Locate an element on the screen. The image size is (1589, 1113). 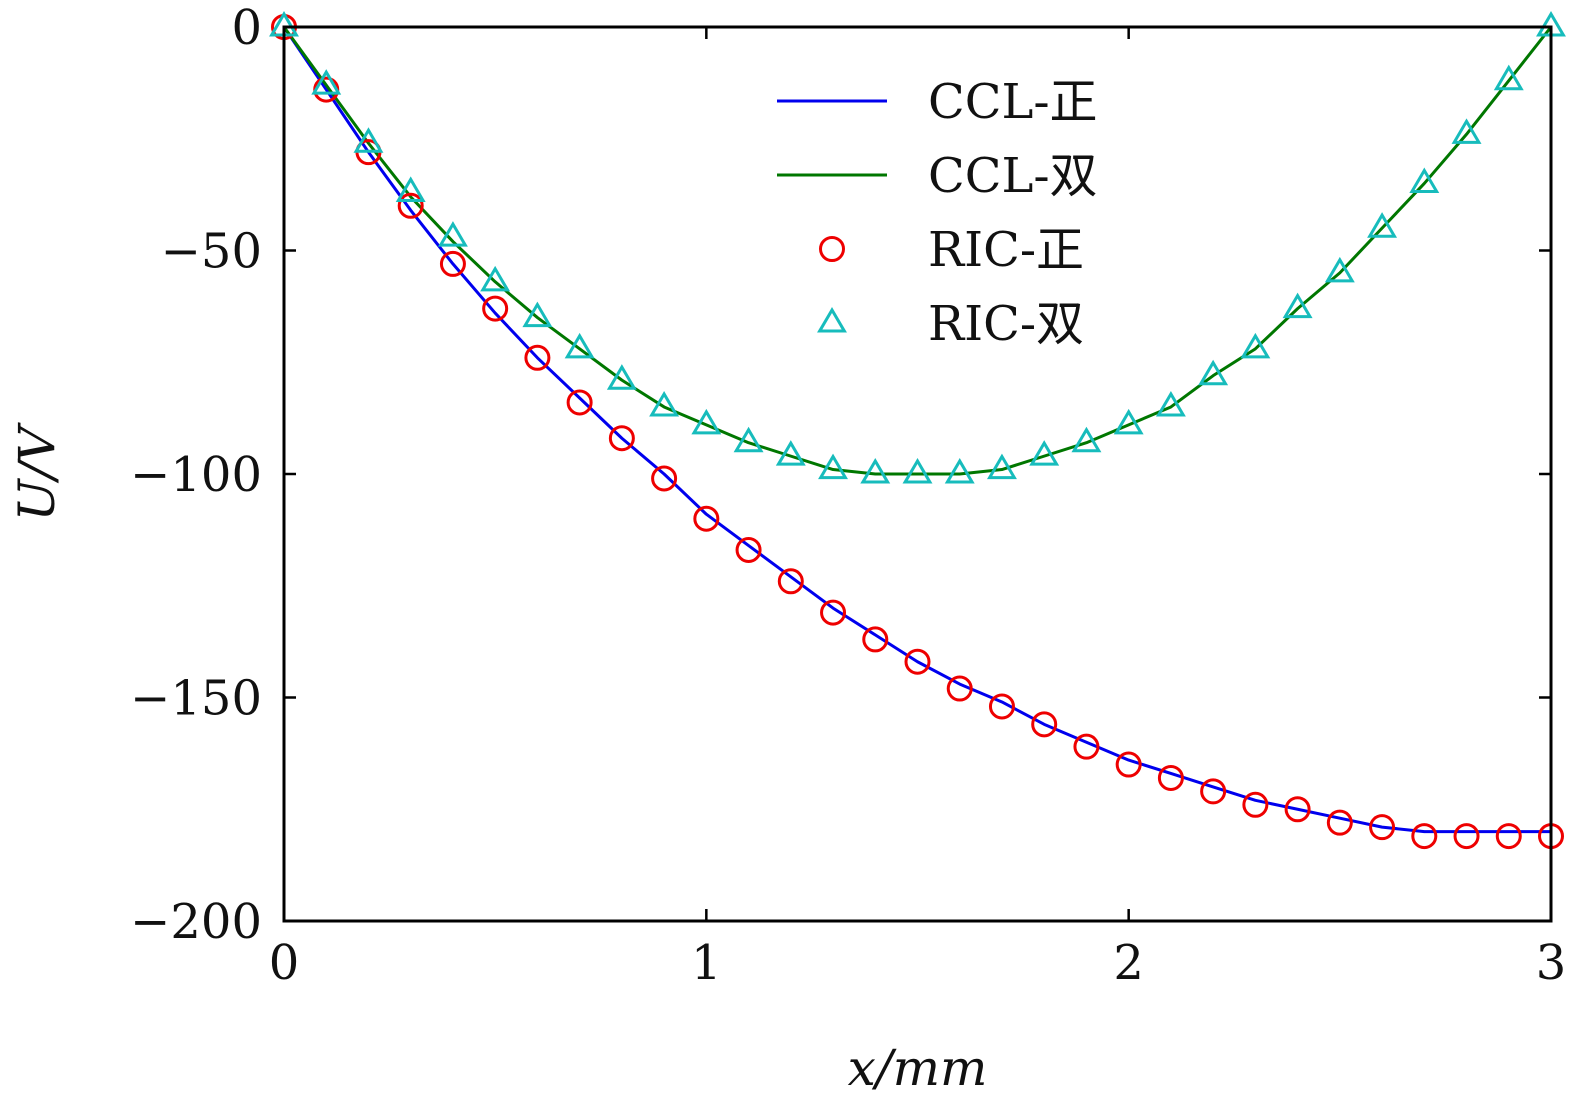
x-tick-label: 1 is located at coordinates (706, 963).